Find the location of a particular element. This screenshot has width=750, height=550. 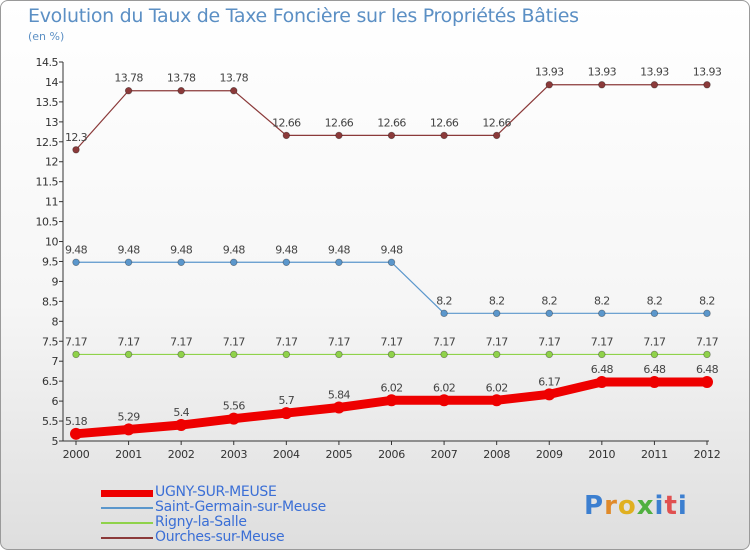

y-tick-label: 5.5 is located at coordinates (50, 421).